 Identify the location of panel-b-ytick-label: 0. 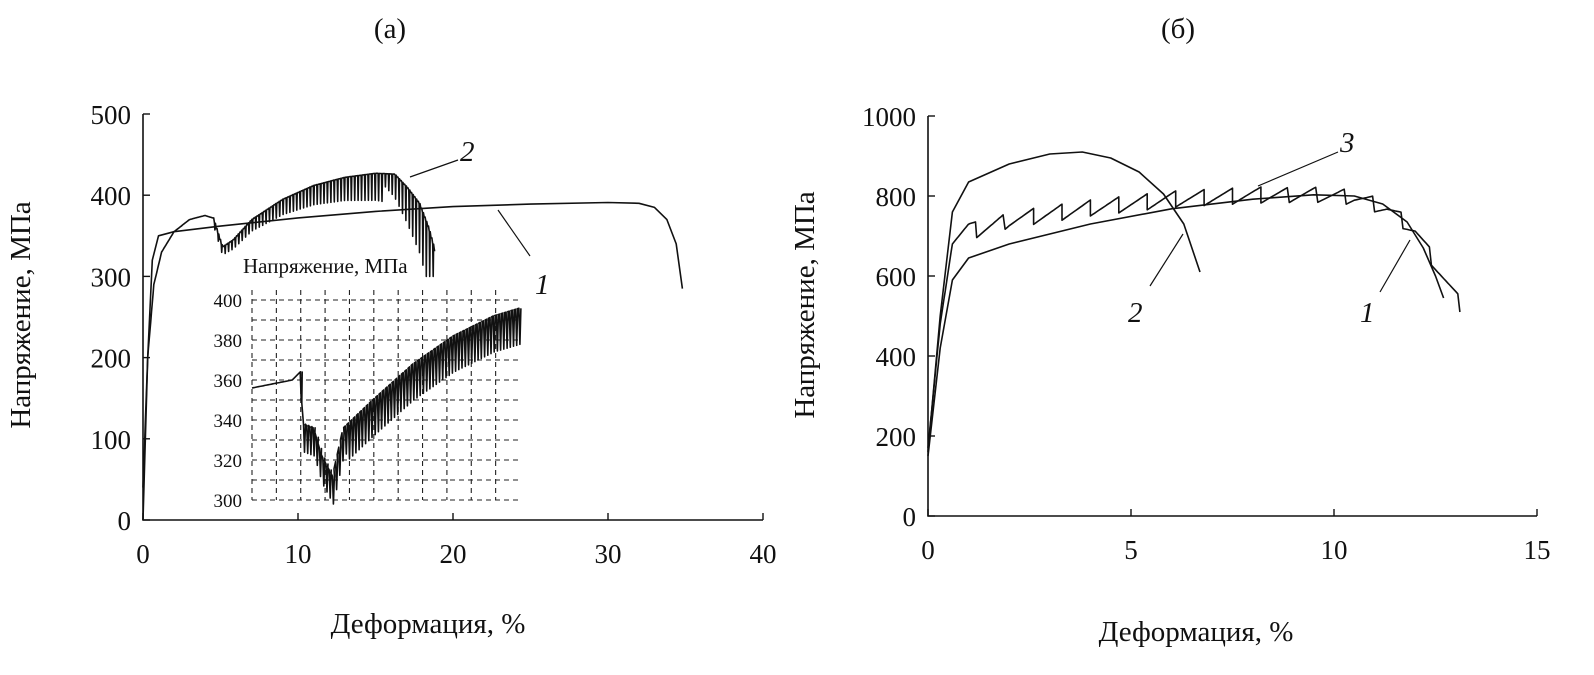
(910, 517).